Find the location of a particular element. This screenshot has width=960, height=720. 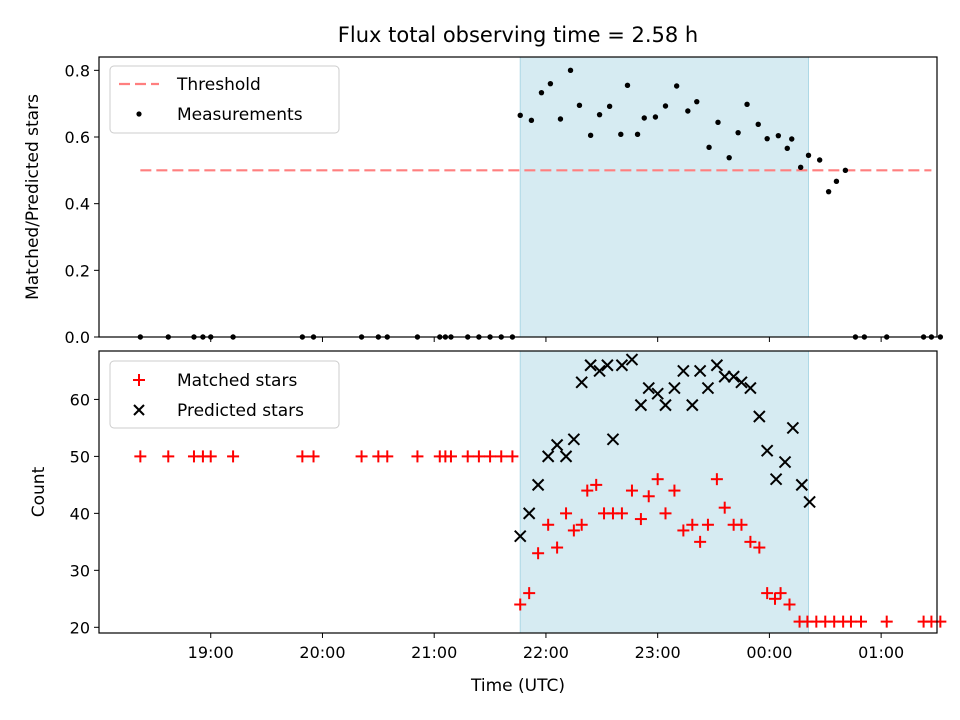

y-tick-label: 0.2 is located at coordinates (77, 270).